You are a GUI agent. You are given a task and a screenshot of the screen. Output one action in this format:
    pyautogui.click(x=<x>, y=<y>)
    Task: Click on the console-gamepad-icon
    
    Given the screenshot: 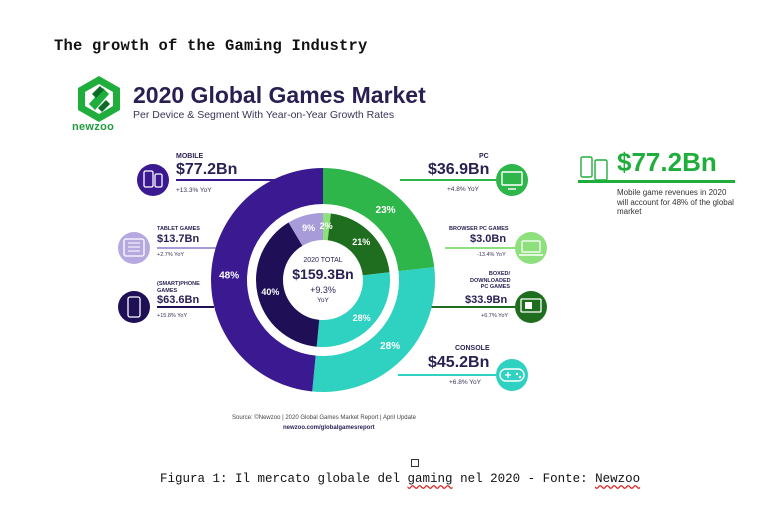 What is the action you would take?
    pyautogui.click(x=512, y=375)
    